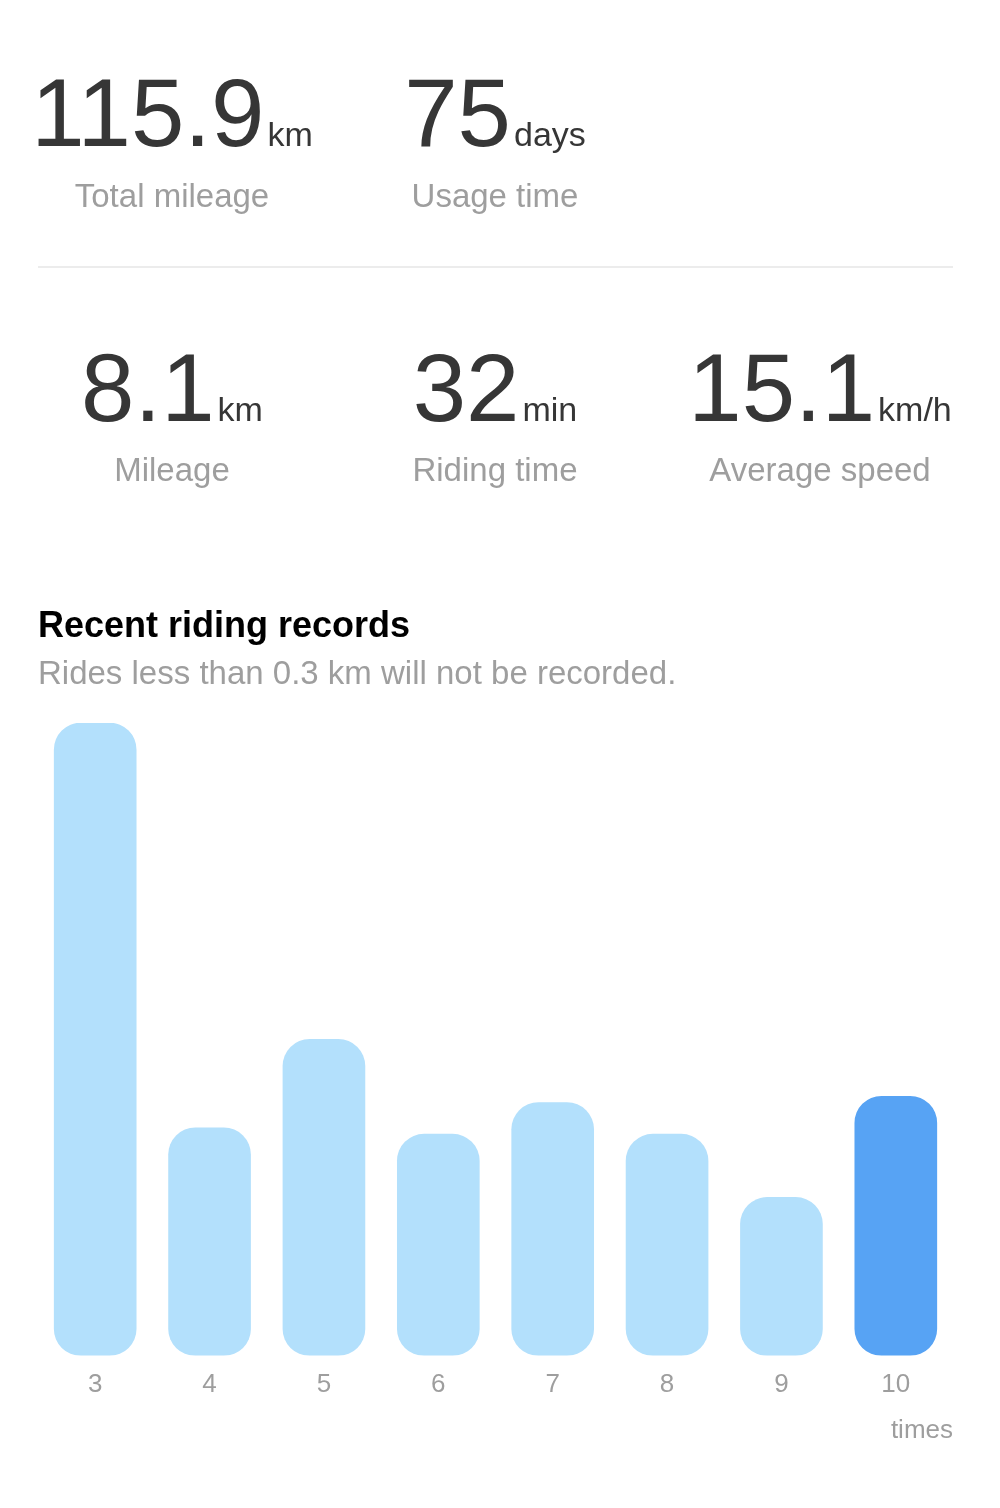  I want to click on text: km/h, so click(915, 409).